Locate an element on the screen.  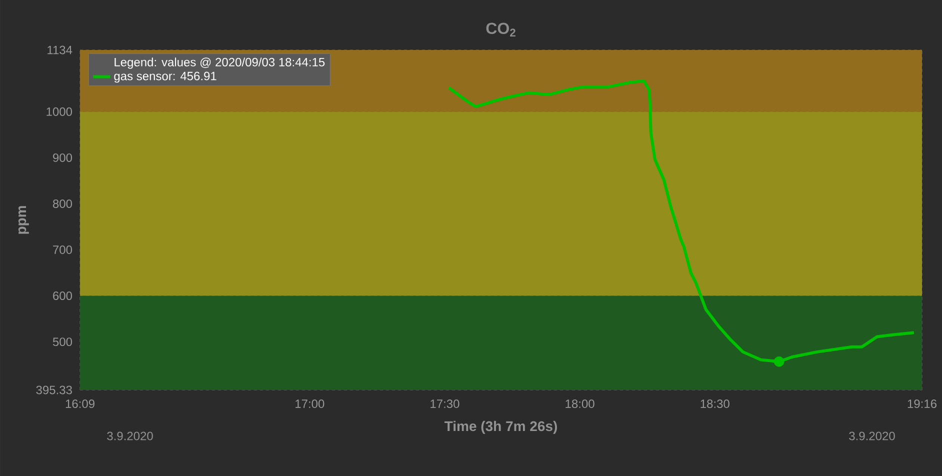
y-tick-label: 600 is located at coordinates (62, 296).